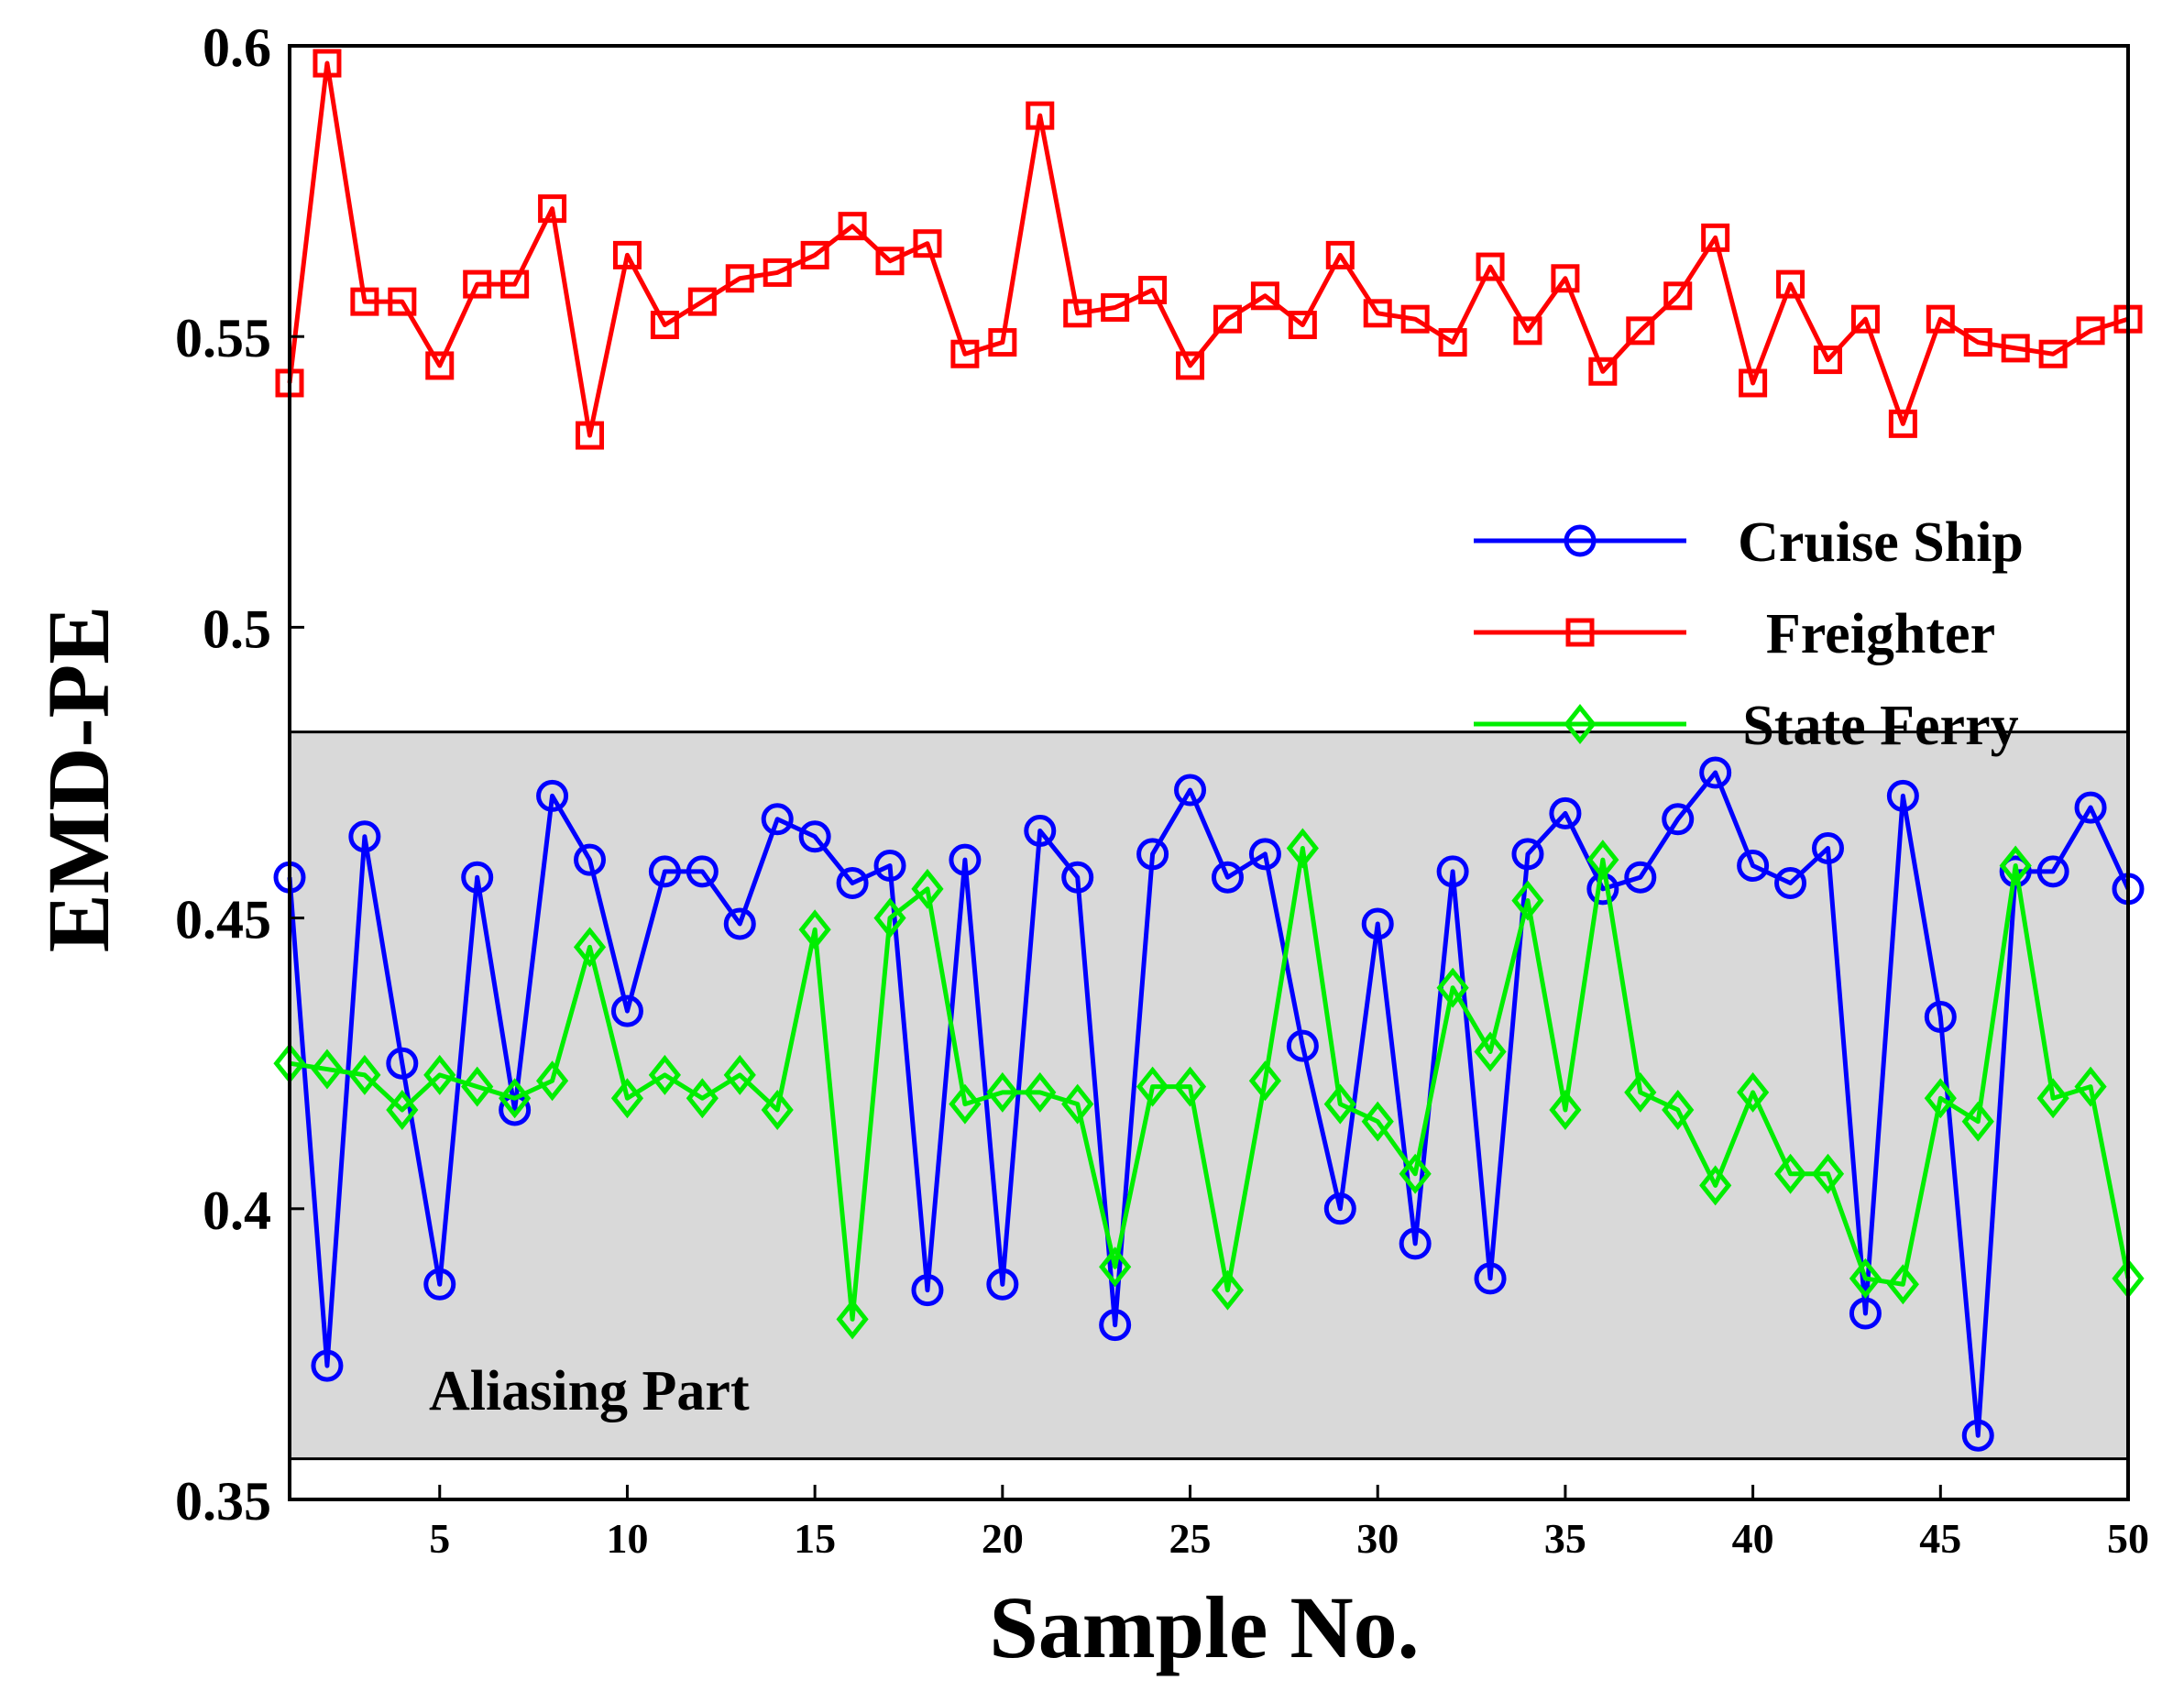 The height and width of the screenshot is (1702, 2184). Describe the element at coordinates (223, 1501) in the screenshot. I see `y-tick-label-0.35: 0.35` at that location.